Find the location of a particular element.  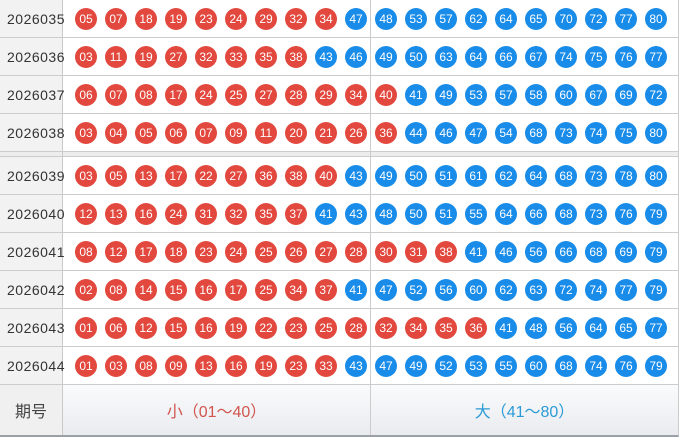

lottery-ball: 31 is located at coordinates (206, 213).